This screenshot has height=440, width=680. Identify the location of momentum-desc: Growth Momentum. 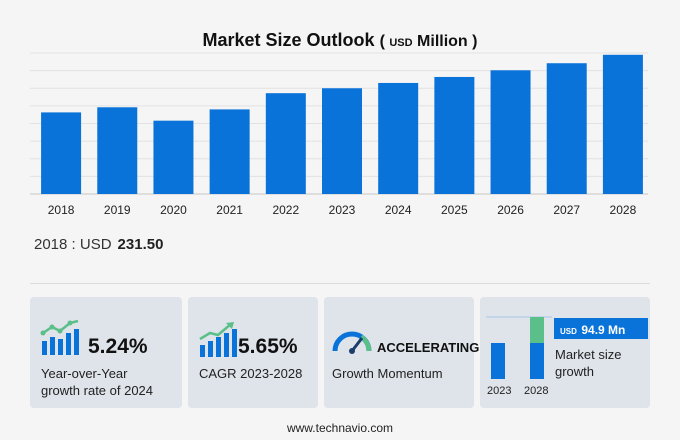
(387, 373).